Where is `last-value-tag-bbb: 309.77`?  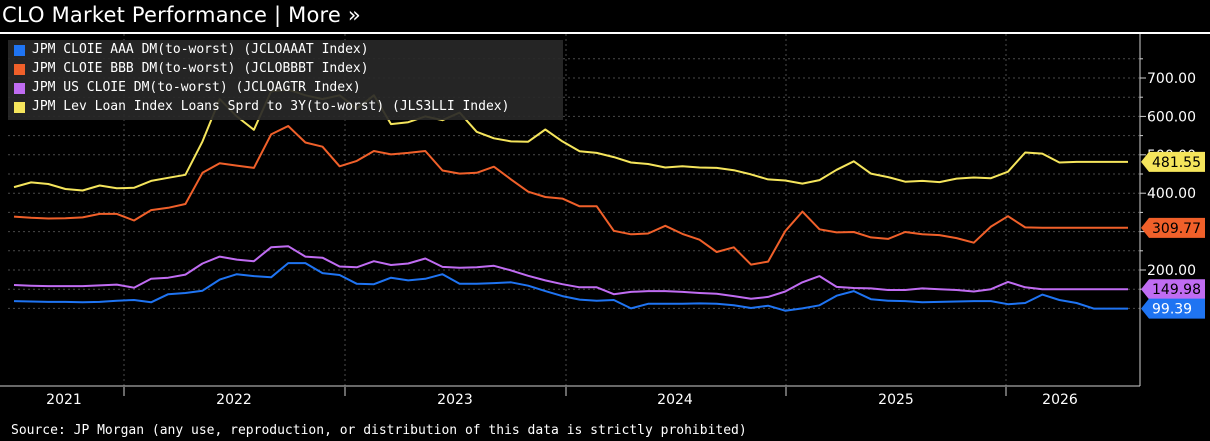 last-value-tag-bbb: 309.77 is located at coordinates (1173, 227).